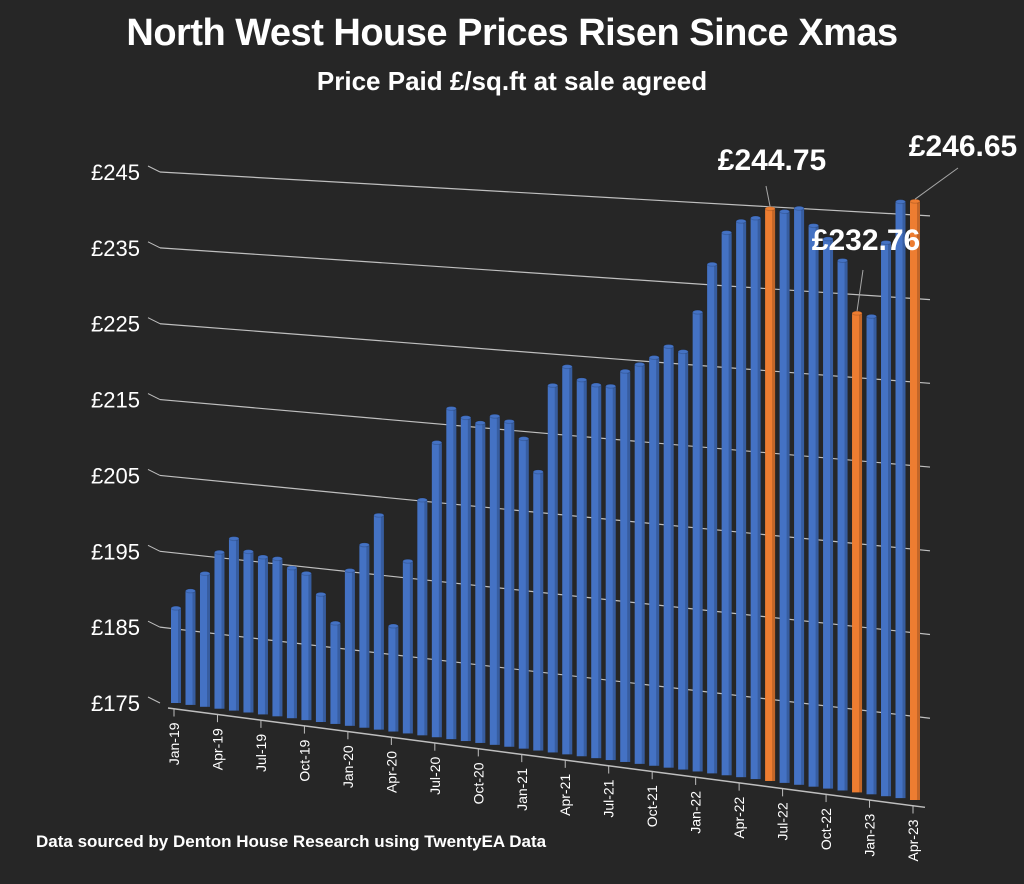 This screenshot has height=884, width=1024. Describe the element at coordinates (115, 627) in the screenshot. I see `y-tick-label: £185` at that location.